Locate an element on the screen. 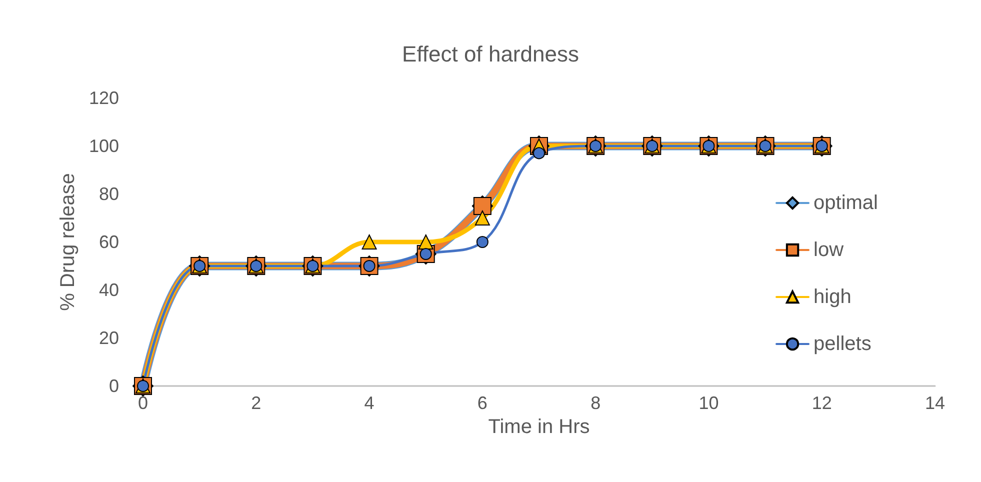 Image resolution: width=981 pixels, height=482 pixels. legend-label: high is located at coordinates (833, 297).